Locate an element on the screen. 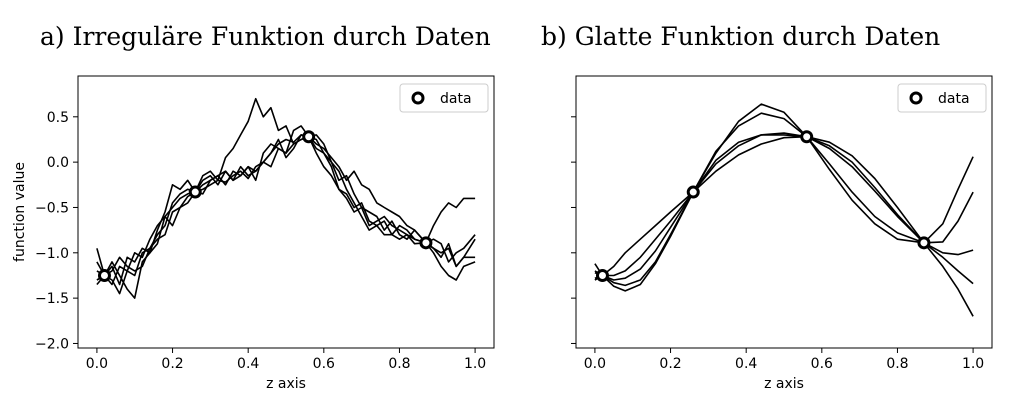 The width and height of the screenshot is (1024, 401). y-axis-label: function value is located at coordinates (20, 212).